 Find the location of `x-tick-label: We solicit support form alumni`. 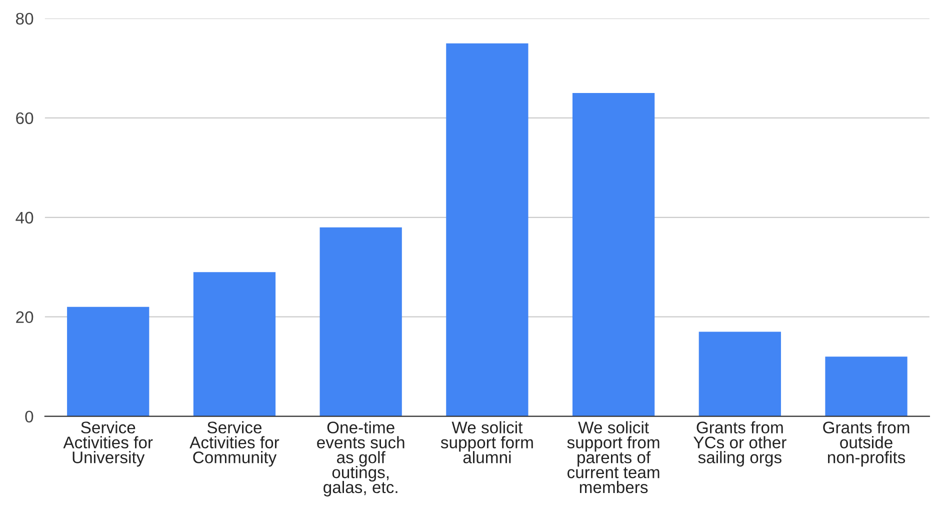

x-tick-label: We solicit support form alumni is located at coordinates (486, 442).